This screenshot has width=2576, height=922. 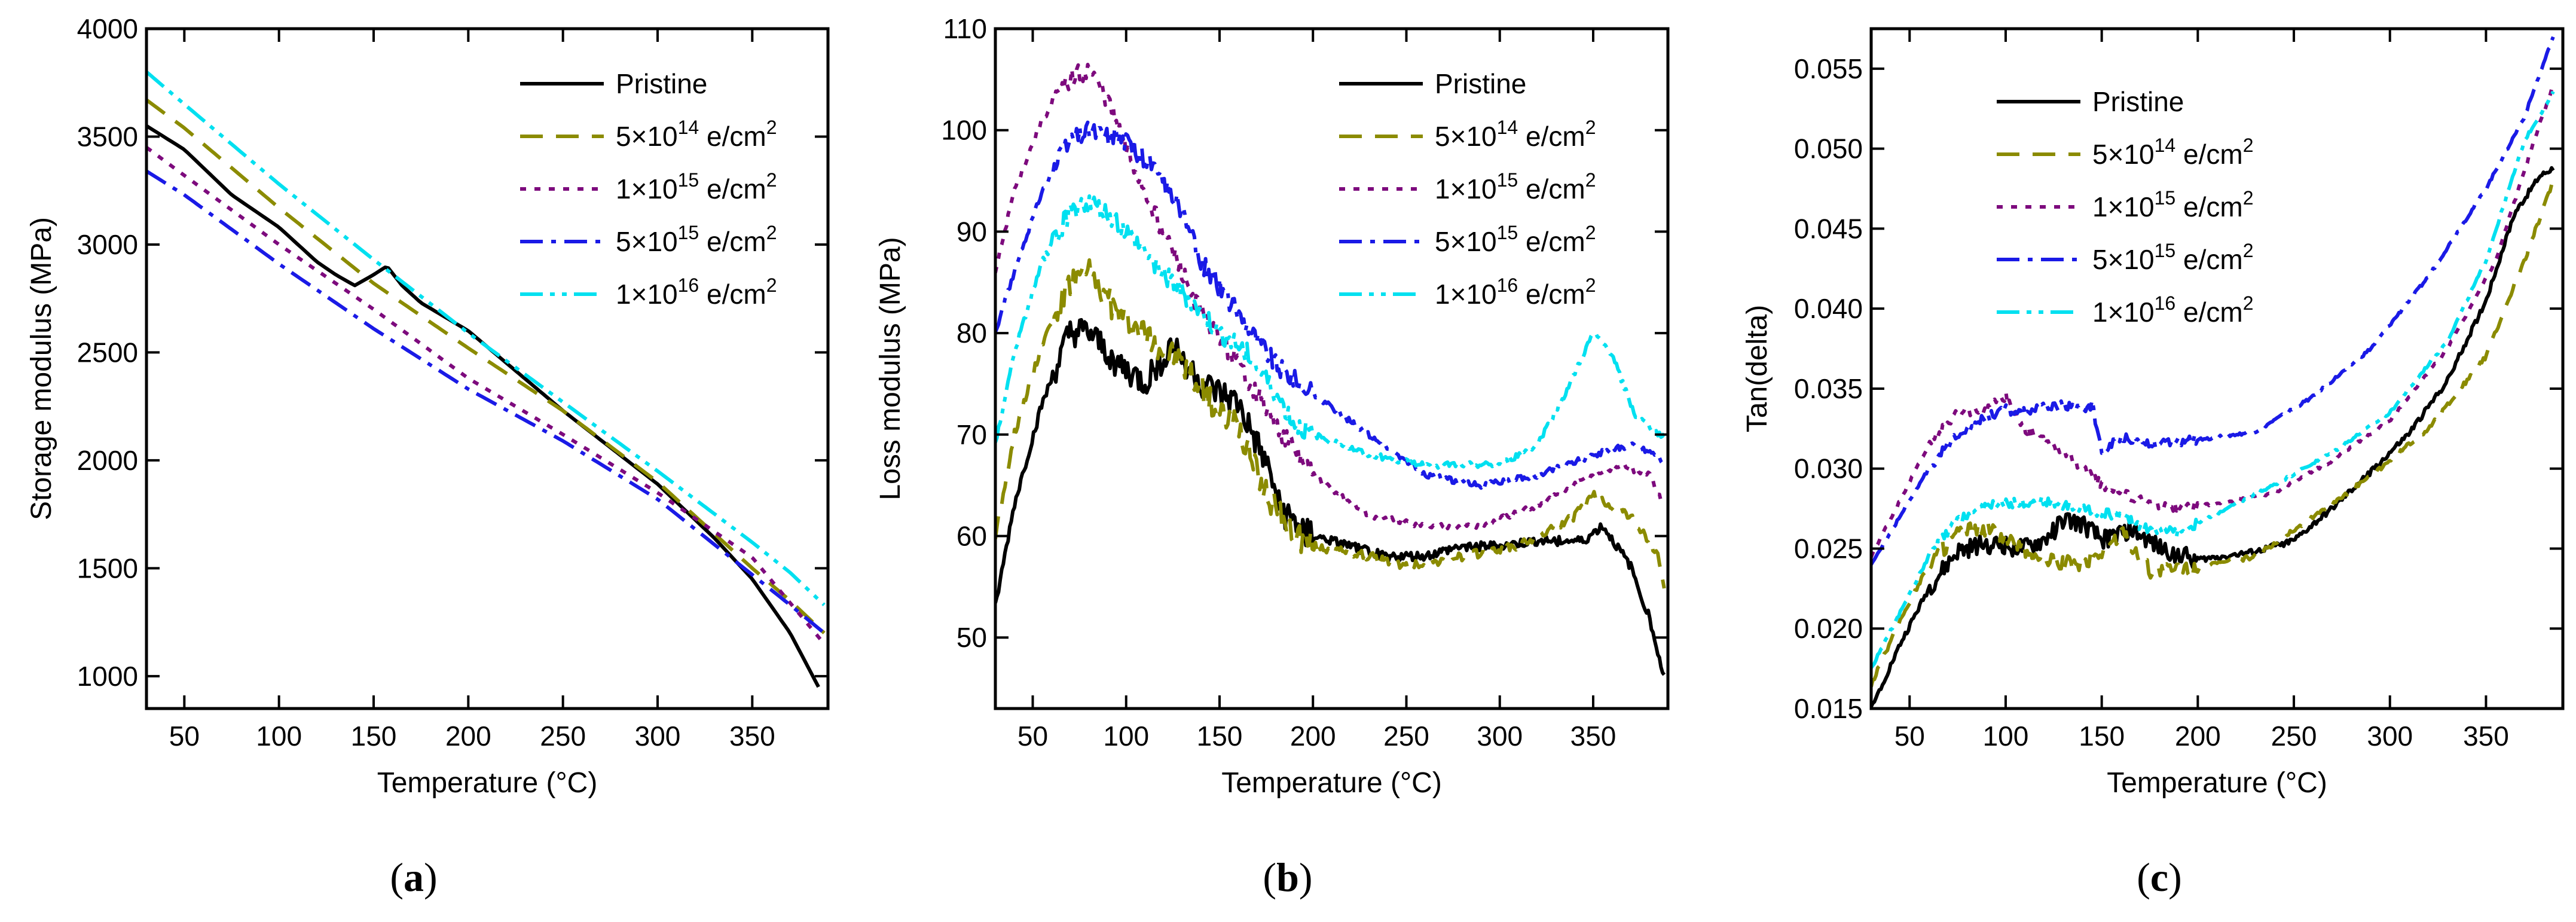 What do you see at coordinates (1829, 708) in the screenshot?
I see `y-tick-label: 0.015` at bounding box center [1829, 708].